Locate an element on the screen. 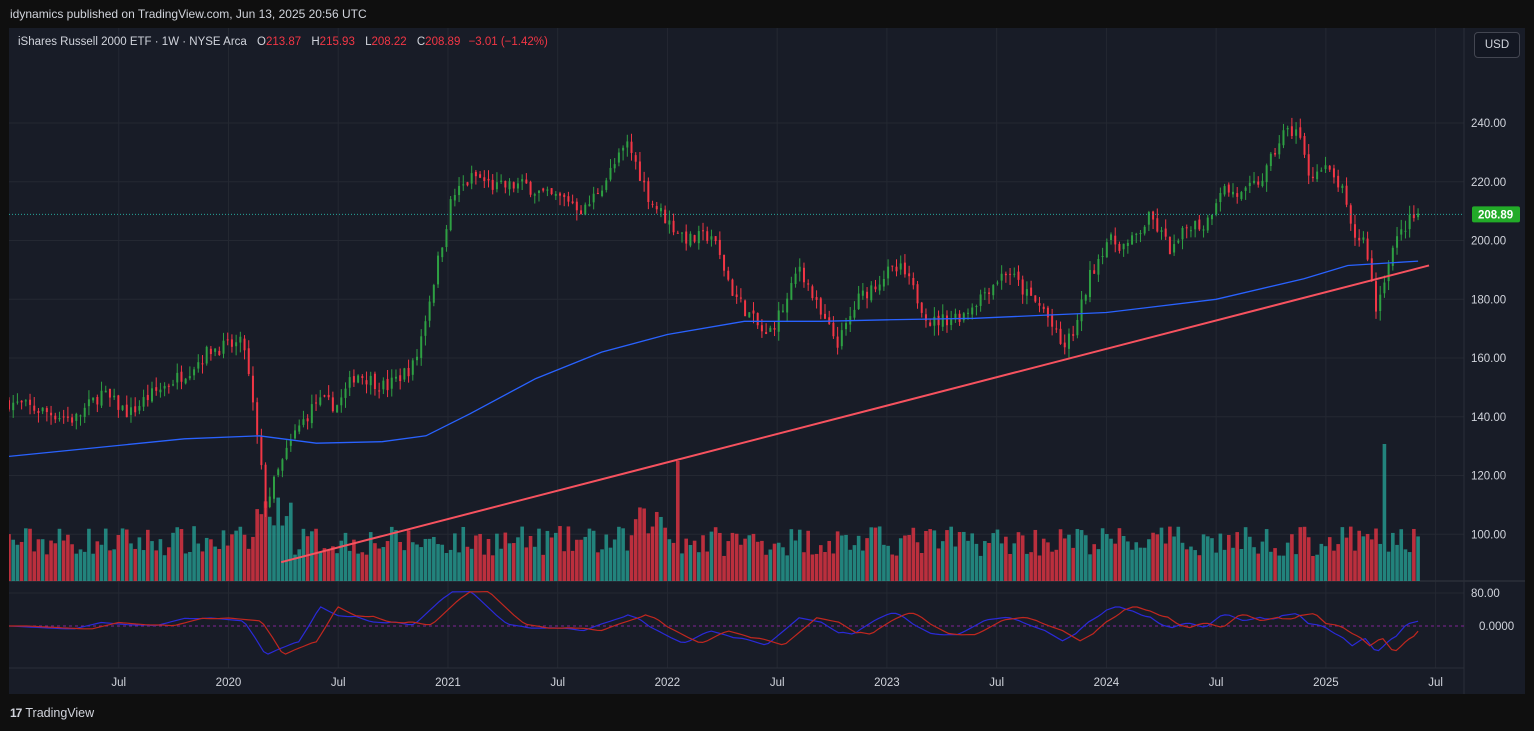 Image resolution: width=1534 pixels, height=731 pixels. open-value: 213.87 is located at coordinates (283, 42).